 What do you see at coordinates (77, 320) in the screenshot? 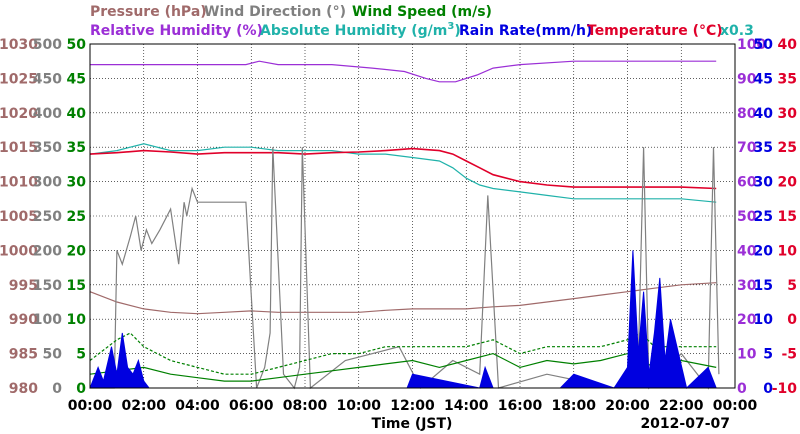
I see `y-tick-wind-speed: 10` at bounding box center [77, 320].